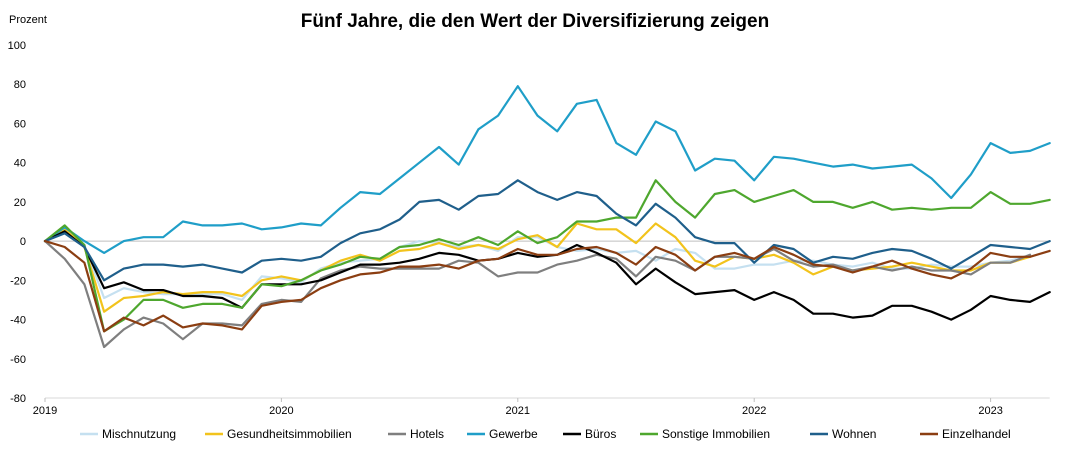  What do you see at coordinates (289, 434) in the screenshot?
I see `legend-label: Gesundheitsimmobilien` at bounding box center [289, 434].